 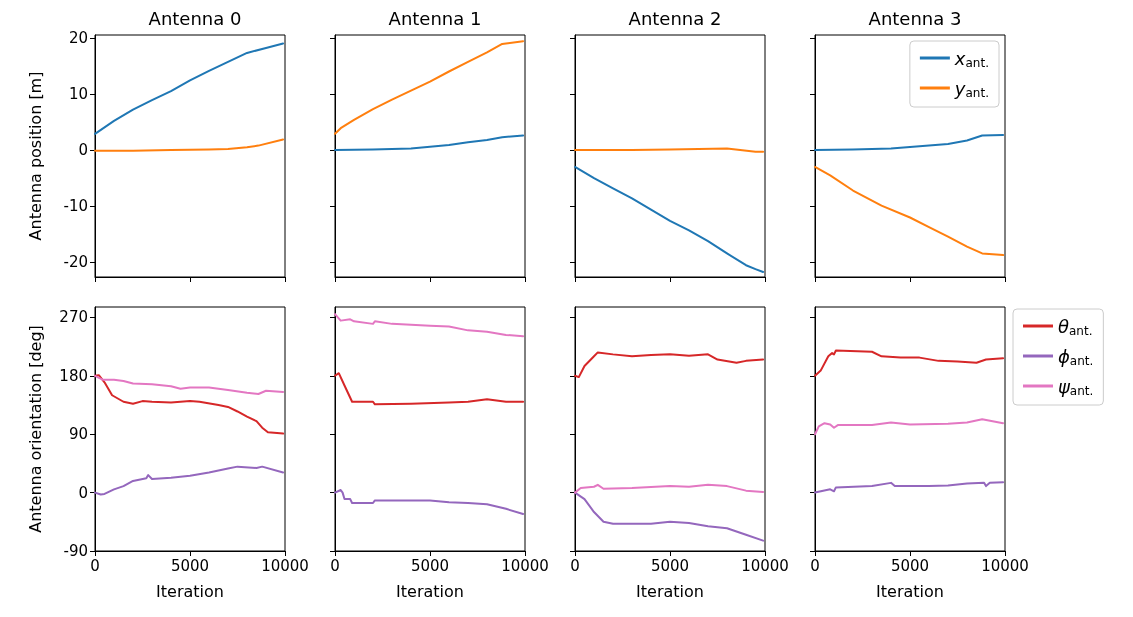 I want to click on y-axis-title: Antenna orientation [deg], so click(x=35, y=429).